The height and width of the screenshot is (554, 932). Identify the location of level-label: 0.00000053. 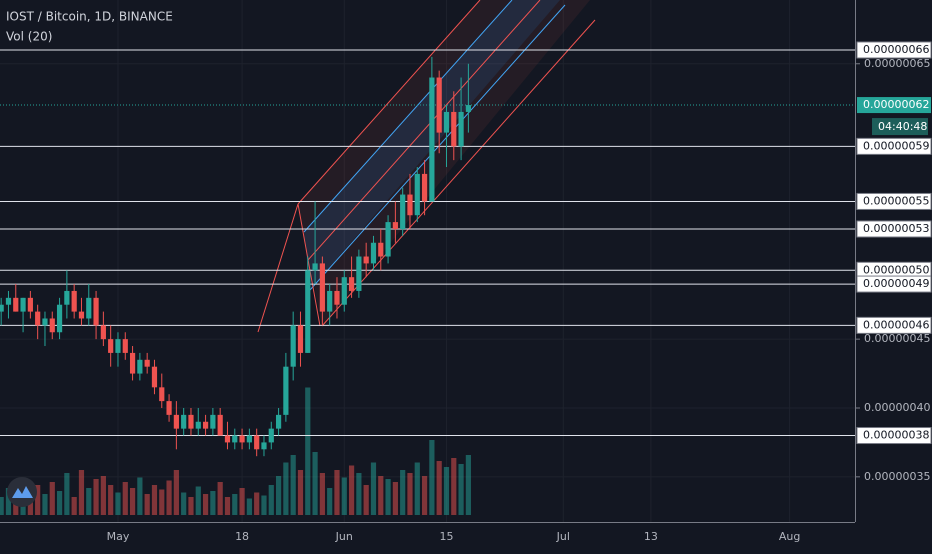
(896, 228).